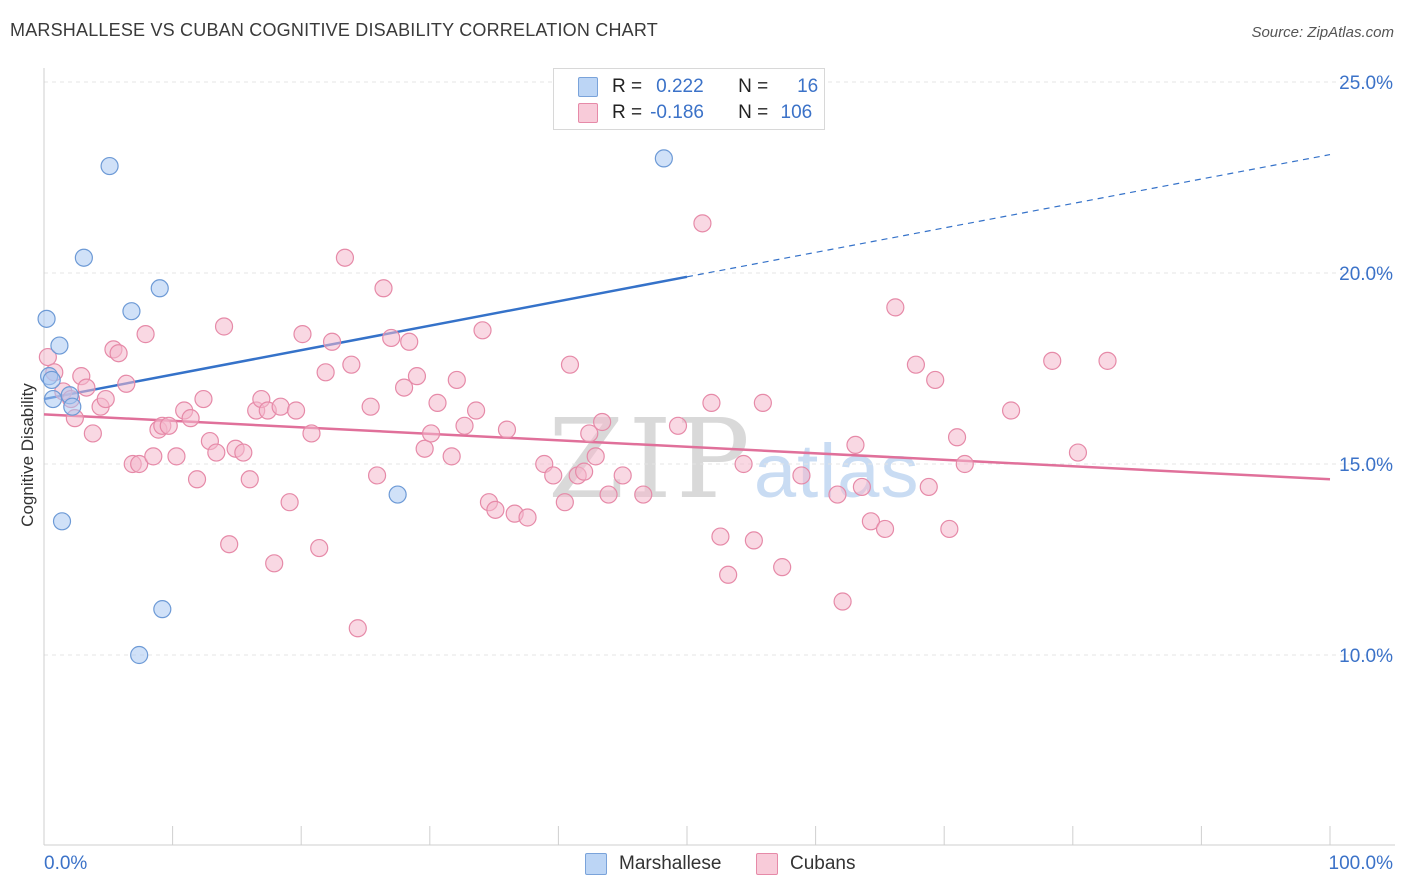 The height and width of the screenshot is (892, 1406). I want to click on legend-r-label: R =, so click(627, 112).